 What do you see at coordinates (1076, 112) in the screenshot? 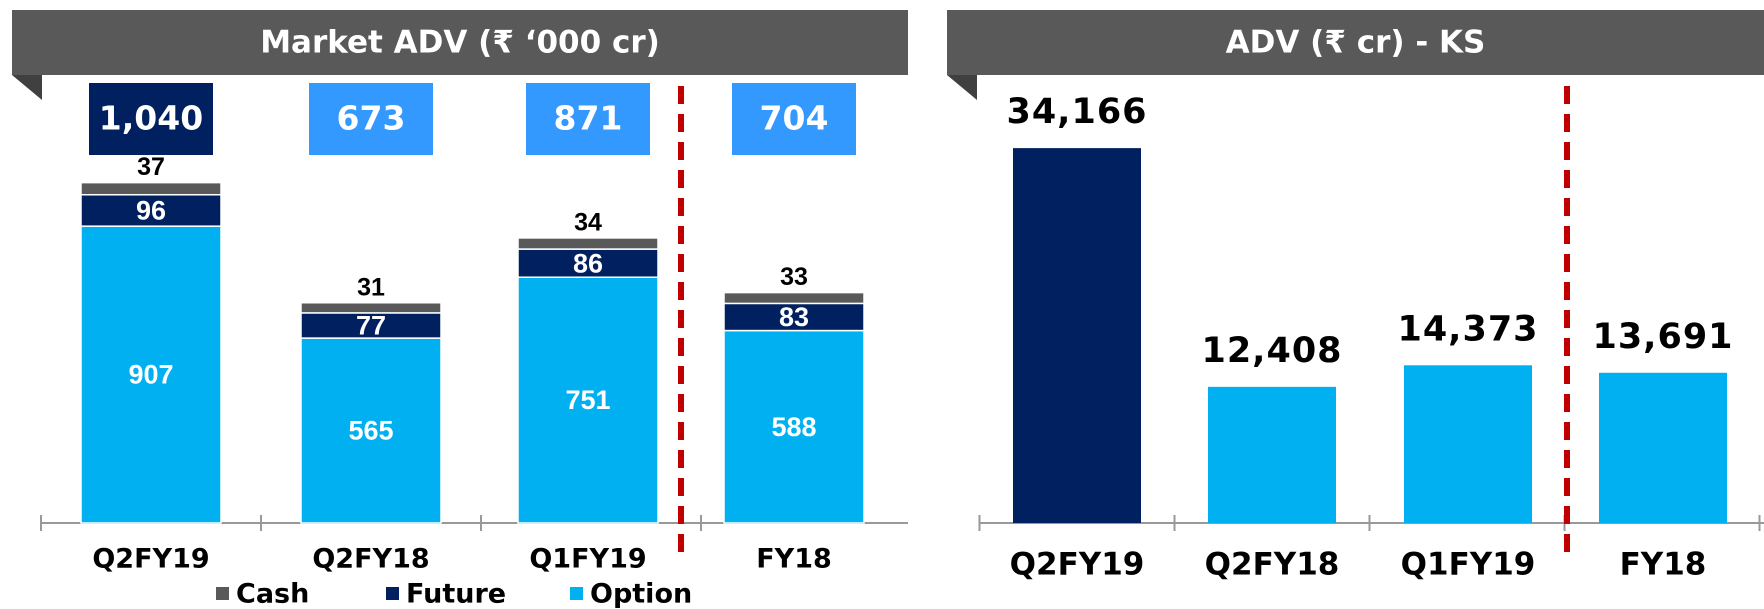
I see `value-label: 34,166` at bounding box center [1076, 112].